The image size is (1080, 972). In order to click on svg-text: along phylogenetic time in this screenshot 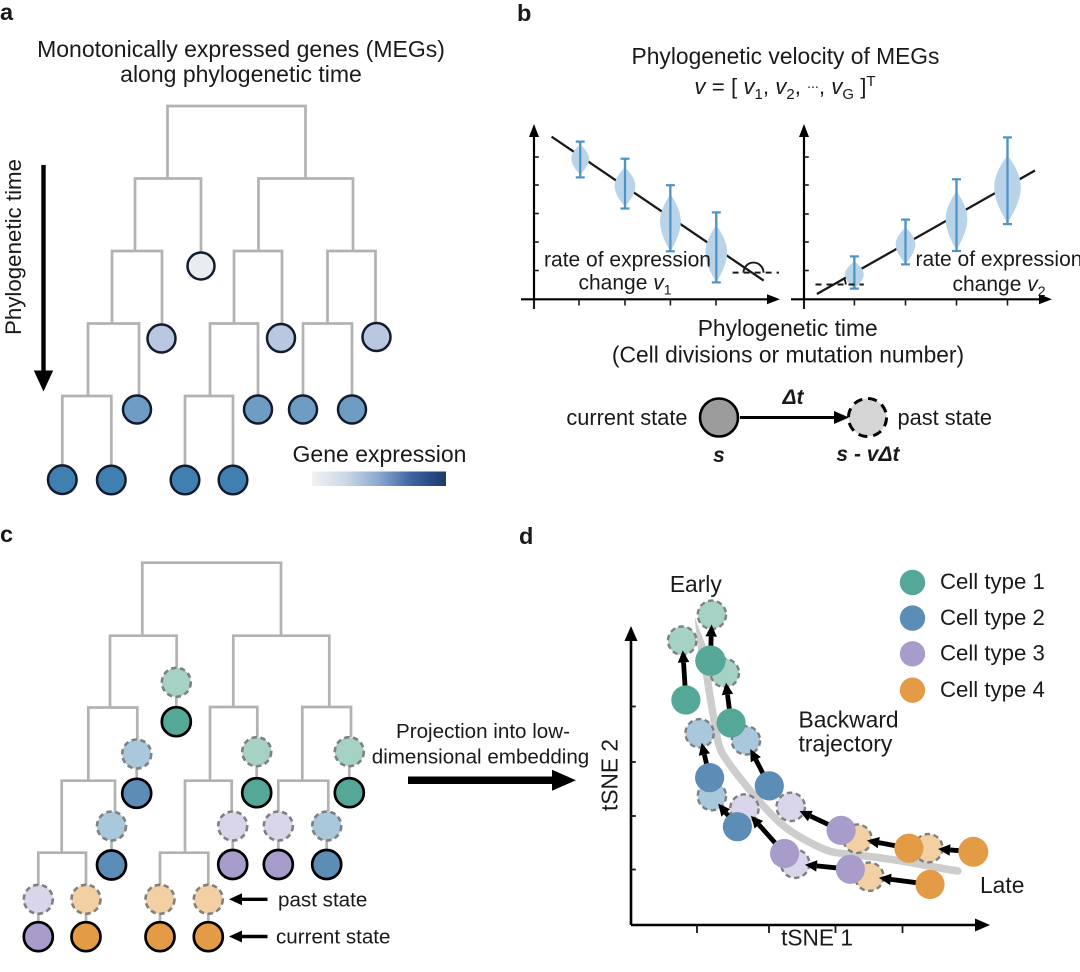, I will do `click(241, 74)`.